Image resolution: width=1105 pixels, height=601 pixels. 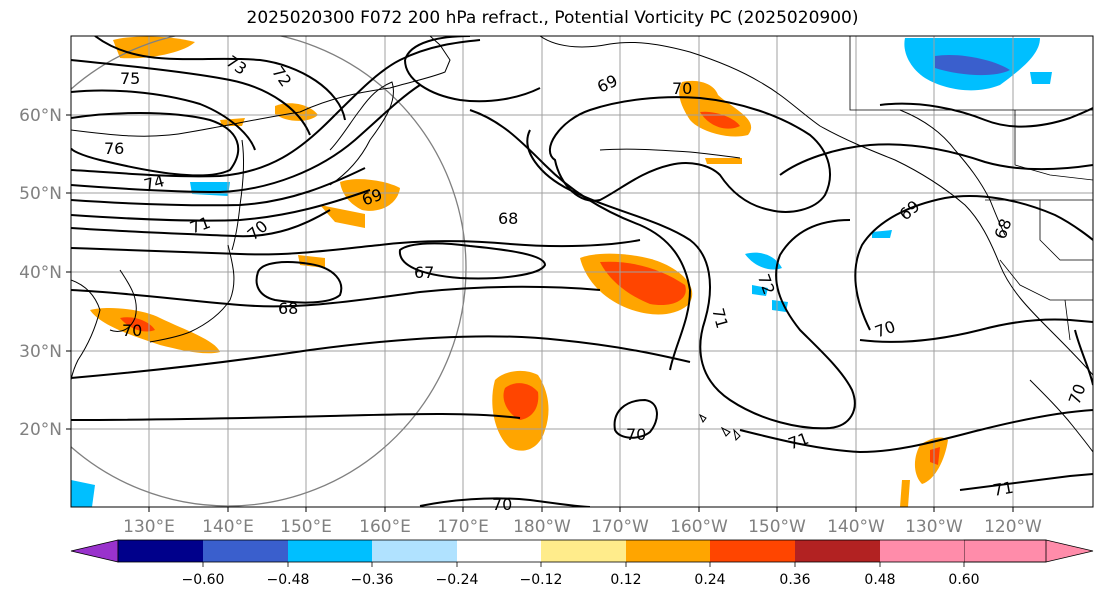 I want to click on lon-label: 180°W, so click(x=542, y=527).